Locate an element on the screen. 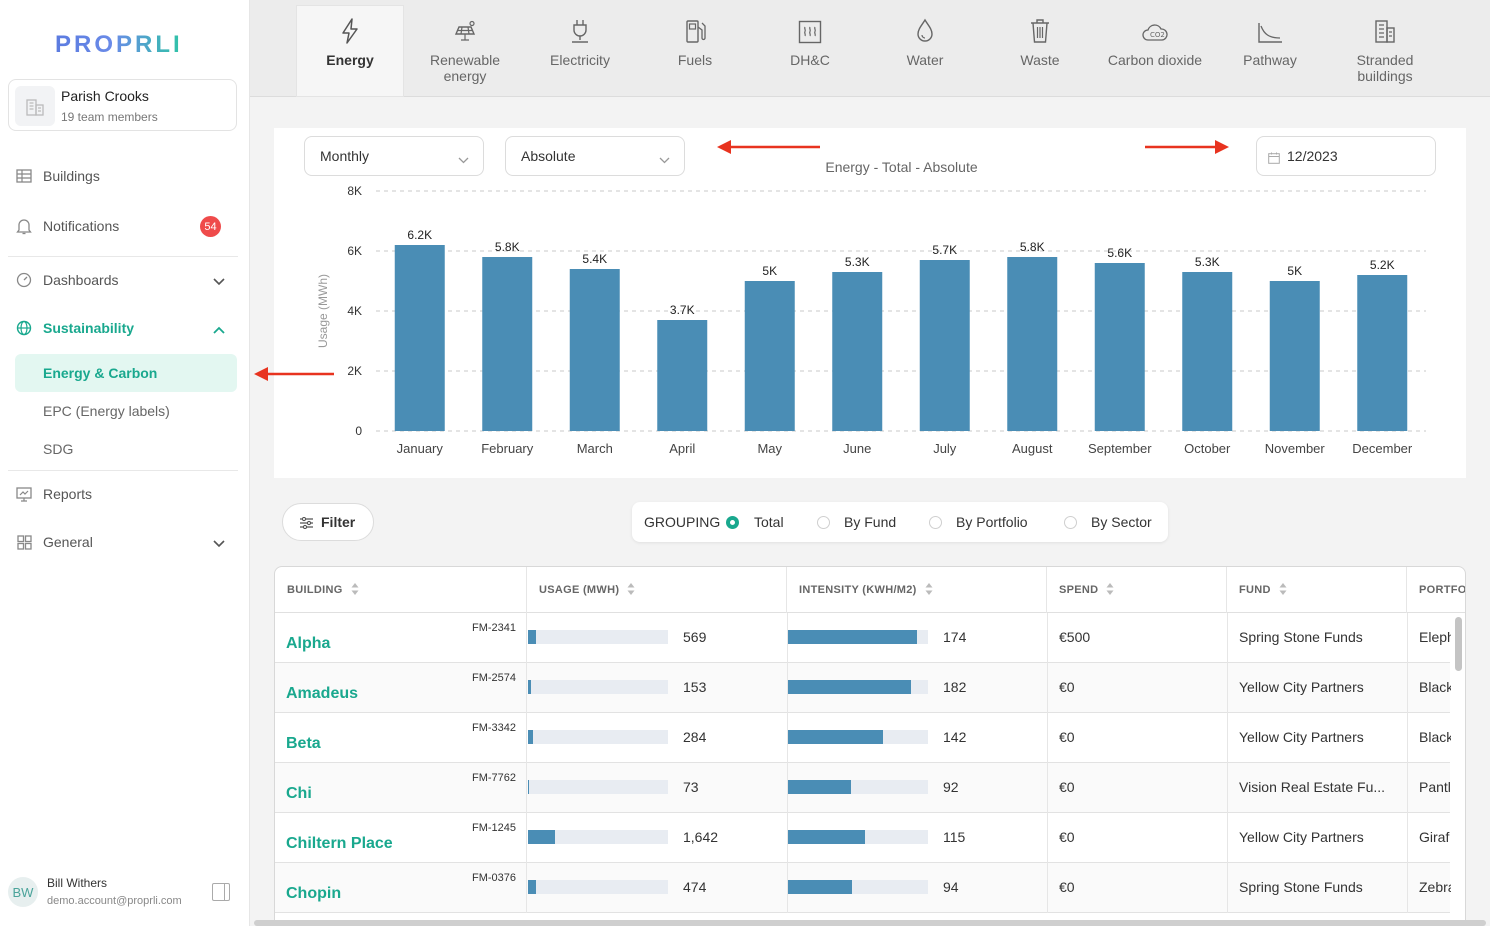  tab-label: Electricity is located at coordinates (580, 60).